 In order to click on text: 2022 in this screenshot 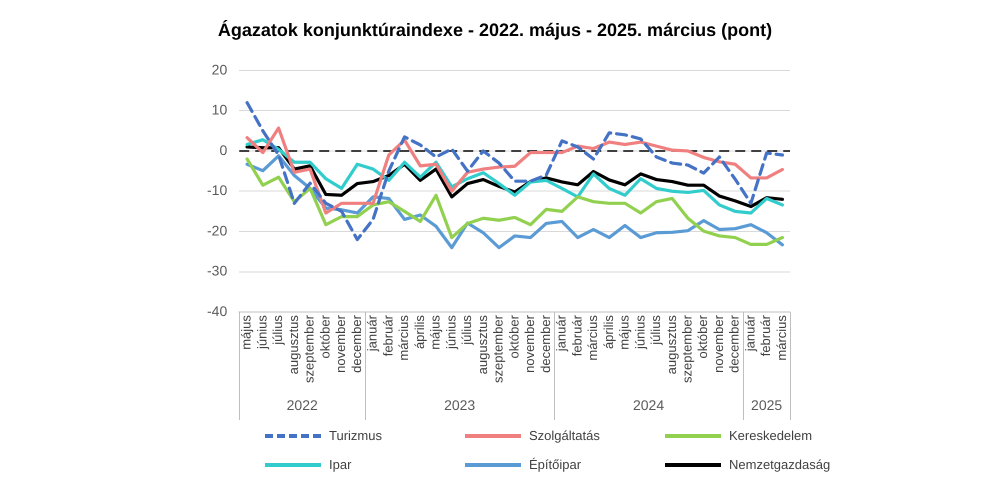, I will do `click(302, 404)`.